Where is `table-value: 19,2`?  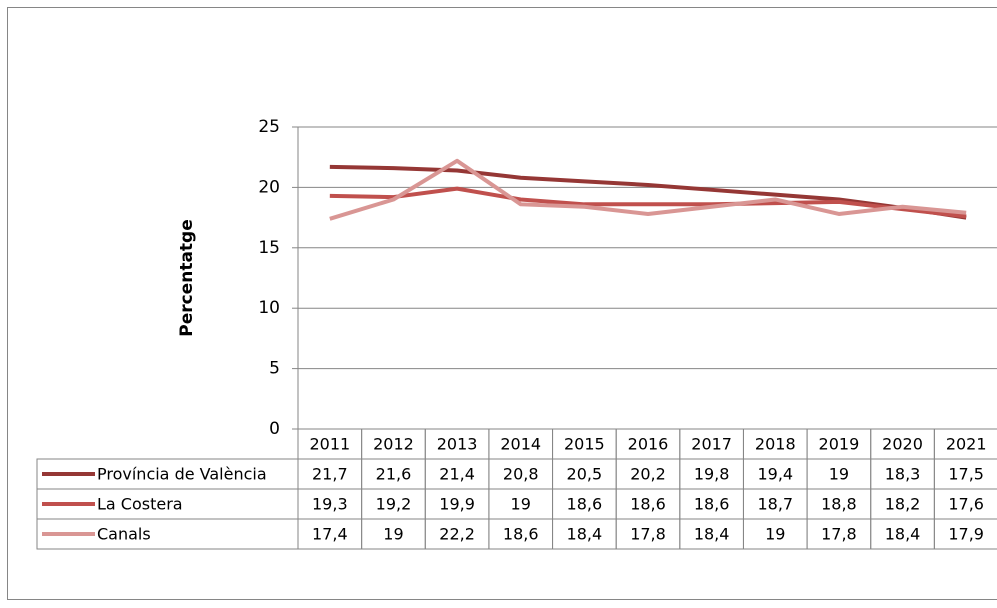
table-value: 19,2 is located at coordinates (394, 504).